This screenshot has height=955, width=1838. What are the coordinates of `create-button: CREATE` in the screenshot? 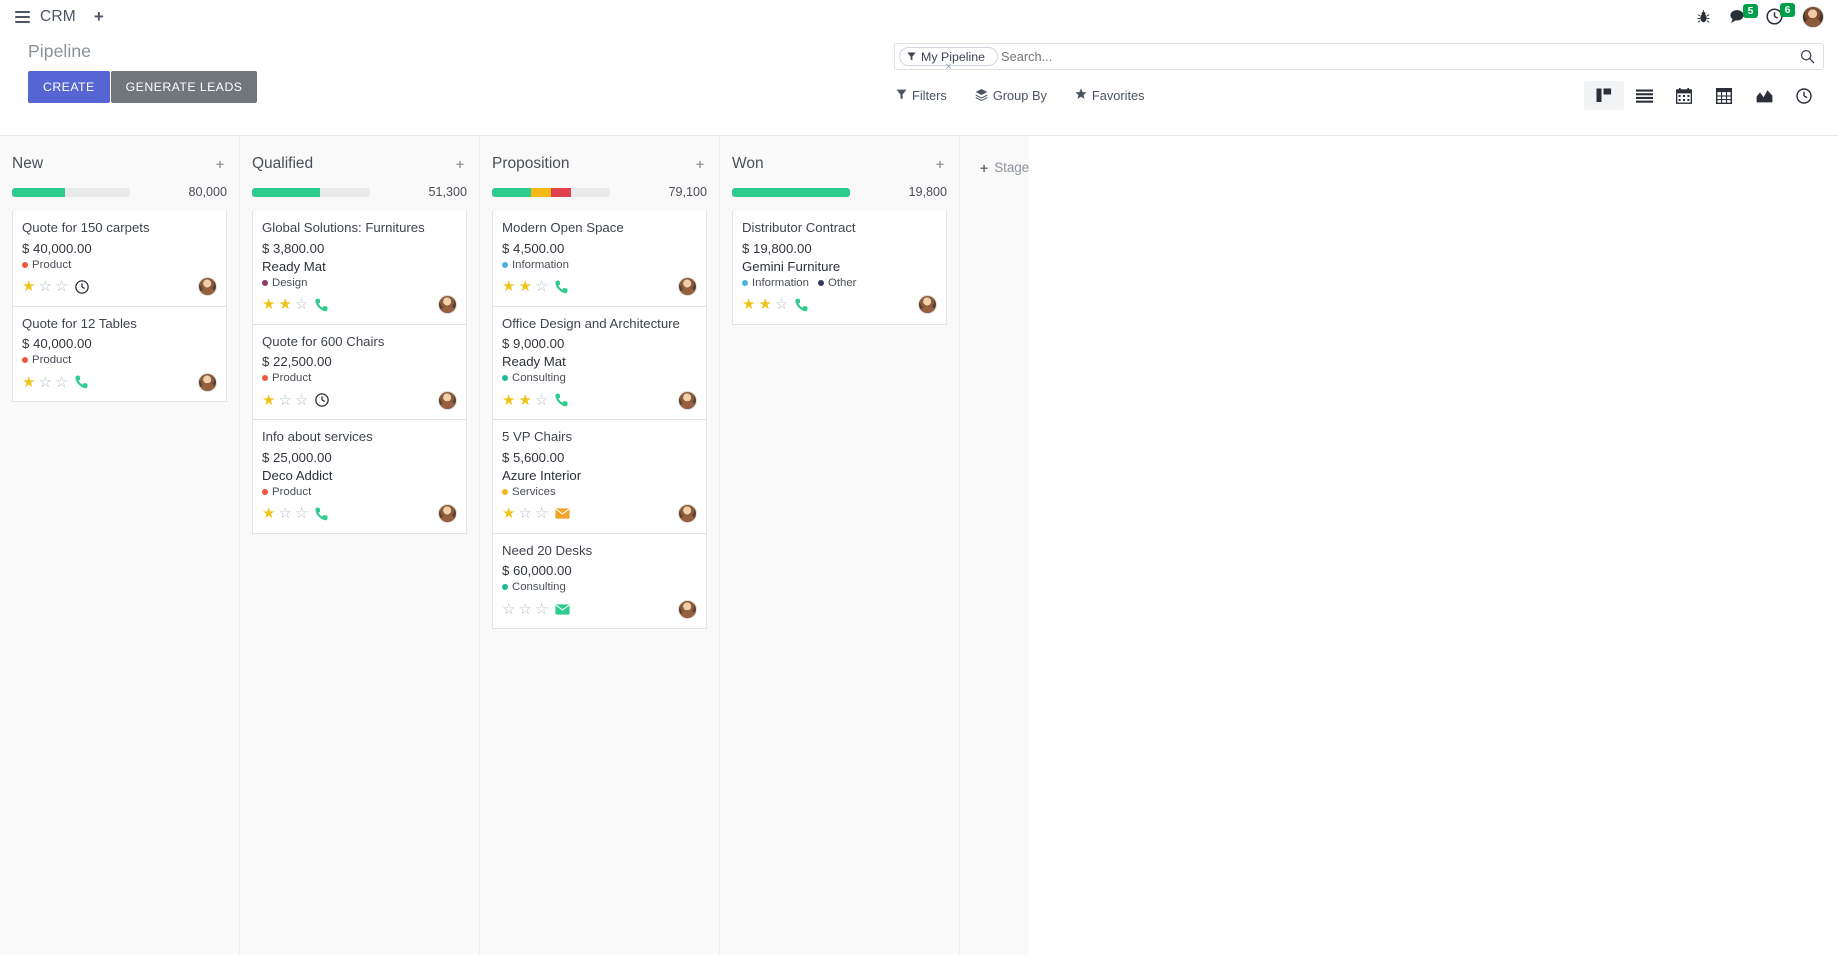 It's located at (69, 87).